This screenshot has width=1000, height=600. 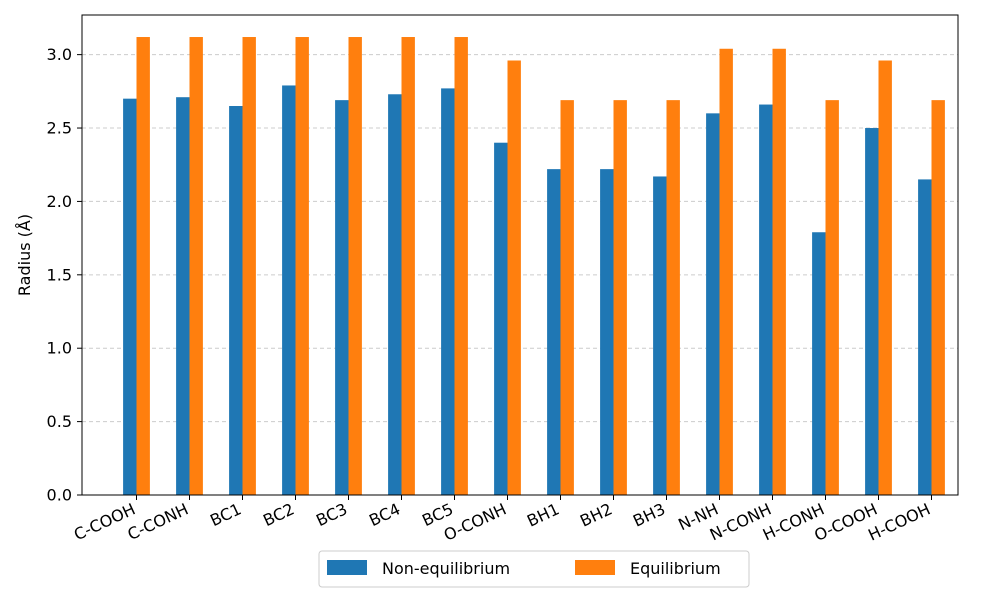 What do you see at coordinates (24, 255) in the screenshot?
I see `y-axis-title: Radius (Å)` at bounding box center [24, 255].